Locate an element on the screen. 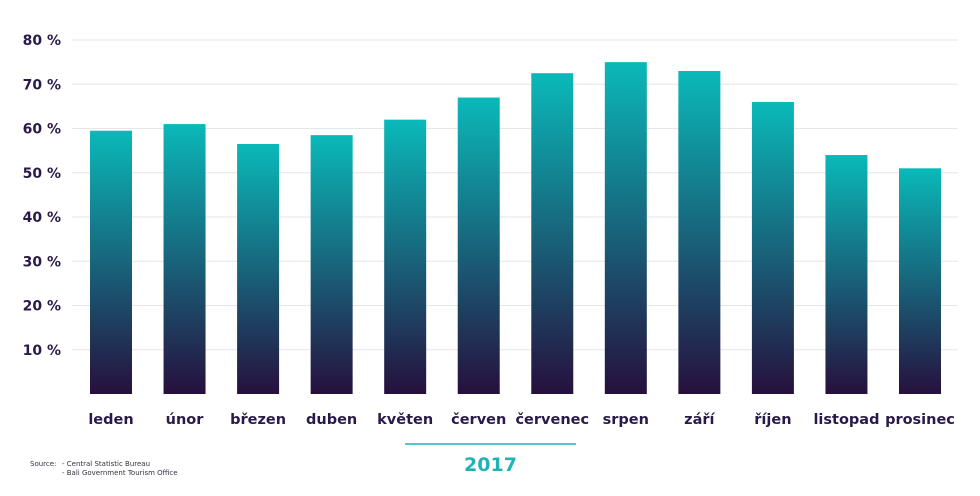 The height and width of the screenshot is (496, 980). x-category-label: březen is located at coordinates (258, 420).